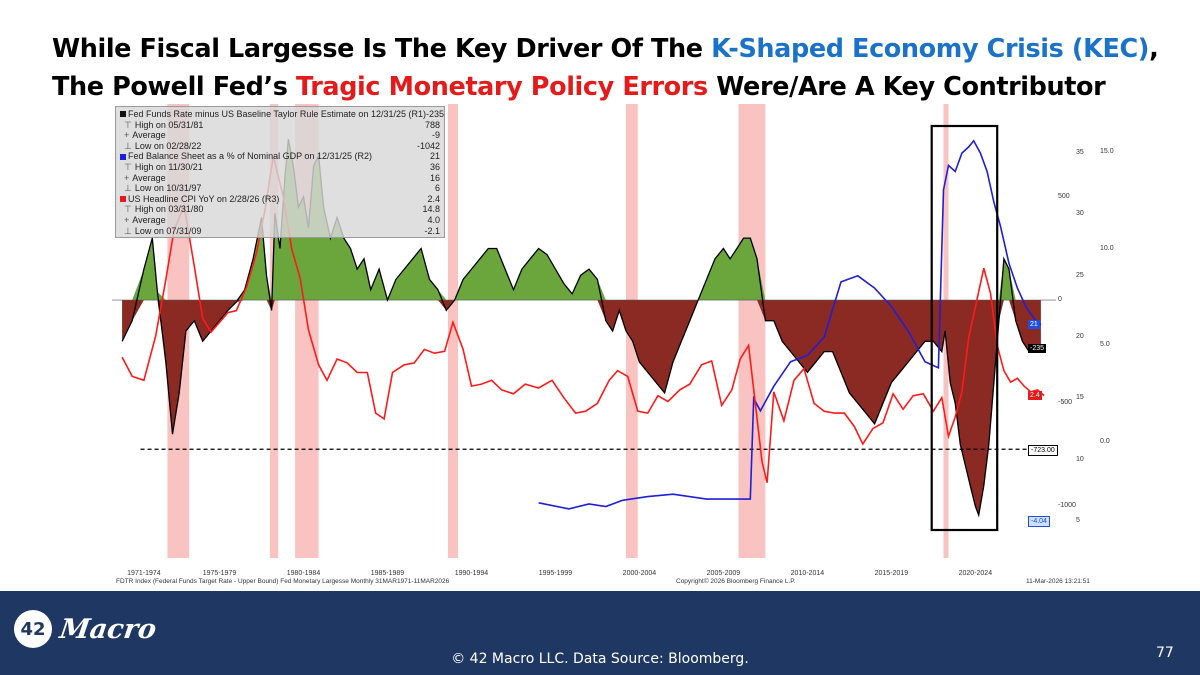  Describe the element at coordinates (434, 114) in the screenshot. I see `legend-value: -235` at that location.